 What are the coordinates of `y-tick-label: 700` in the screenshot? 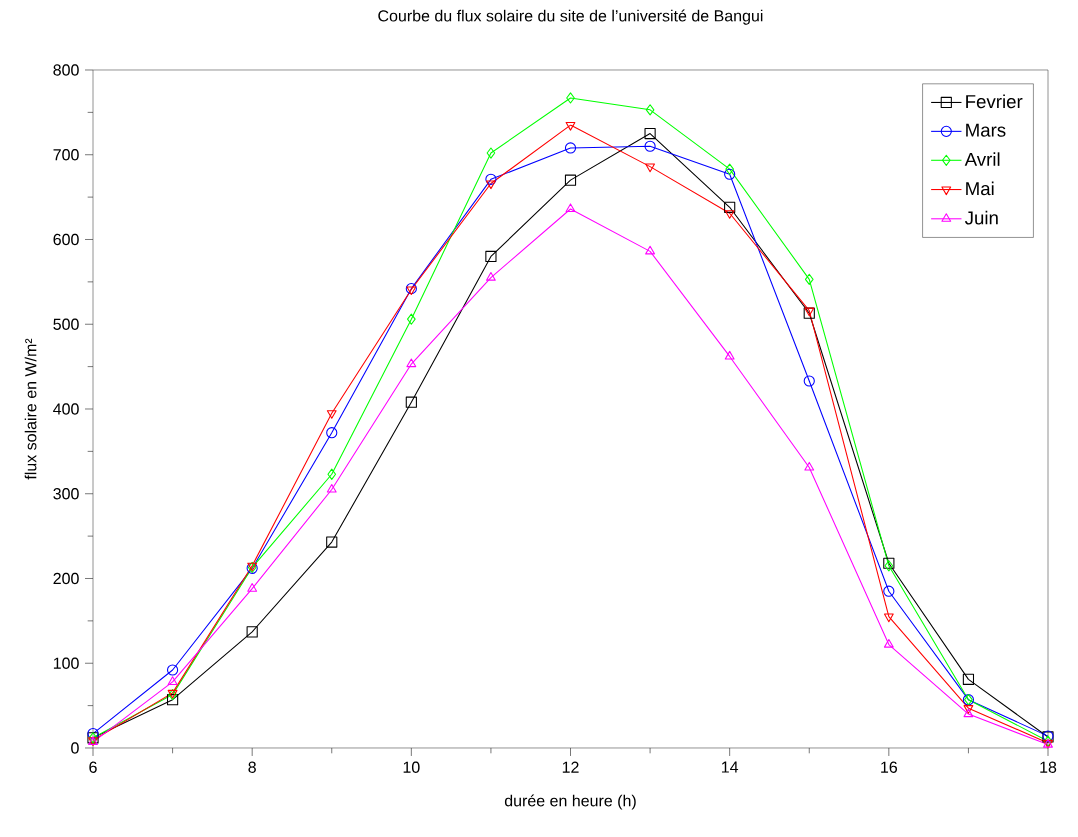 It's located at (66, 155).